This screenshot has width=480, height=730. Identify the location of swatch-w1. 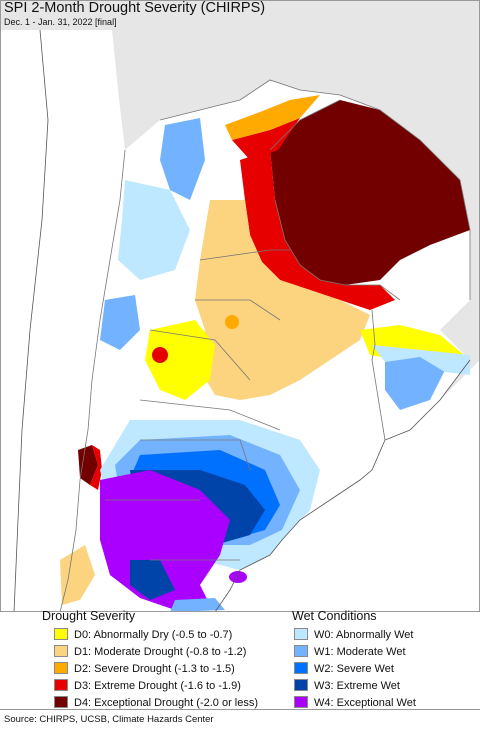
(301, 651).